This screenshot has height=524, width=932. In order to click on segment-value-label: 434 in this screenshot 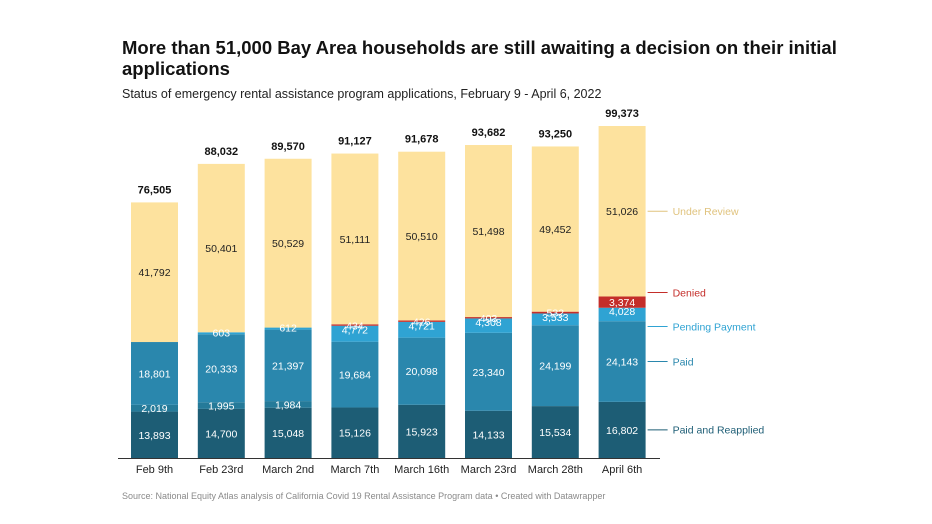, I will do `click(355, 326)`.